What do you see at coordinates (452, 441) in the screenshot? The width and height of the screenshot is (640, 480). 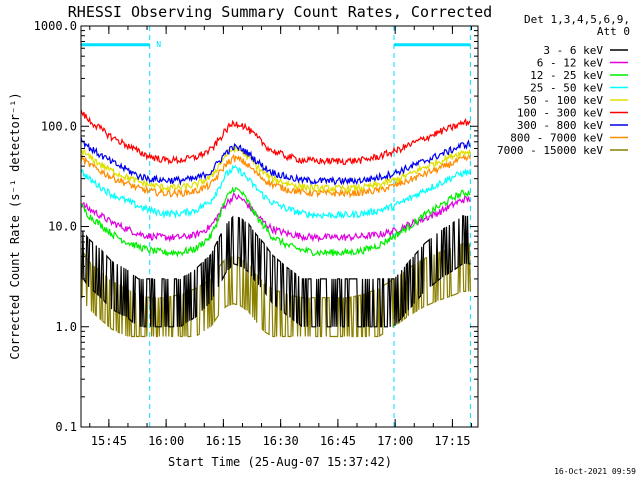 I see `x-tick-label: 17:15` at bounding box center [452, 441].